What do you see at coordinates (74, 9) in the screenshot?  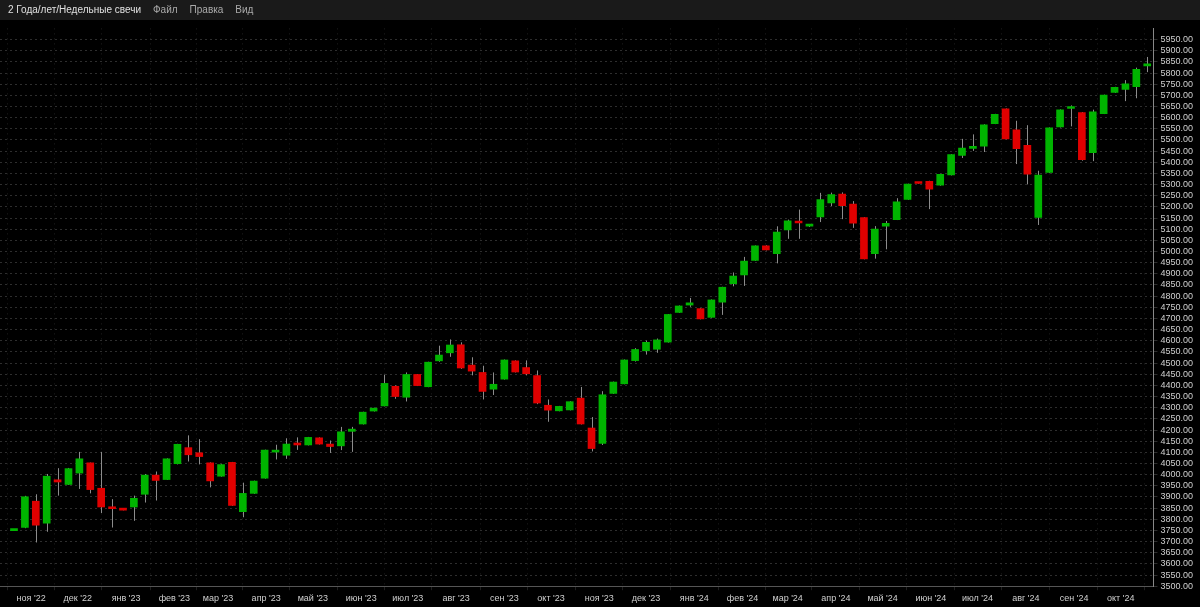 I see `chart-title: 2 Года/лет/Недельные свечи` at bounding box center [74, 9].